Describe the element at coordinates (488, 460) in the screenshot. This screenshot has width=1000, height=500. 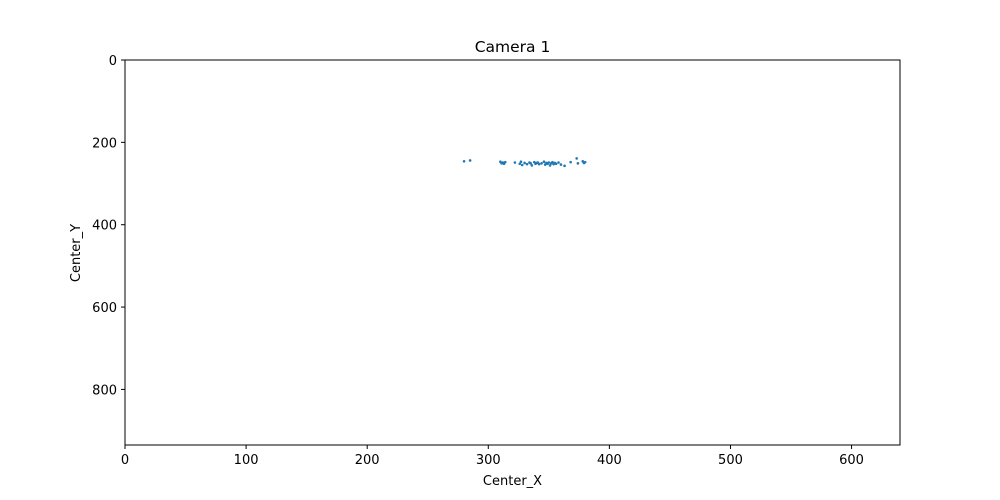
I see `x-tick-label: 300` at that location.